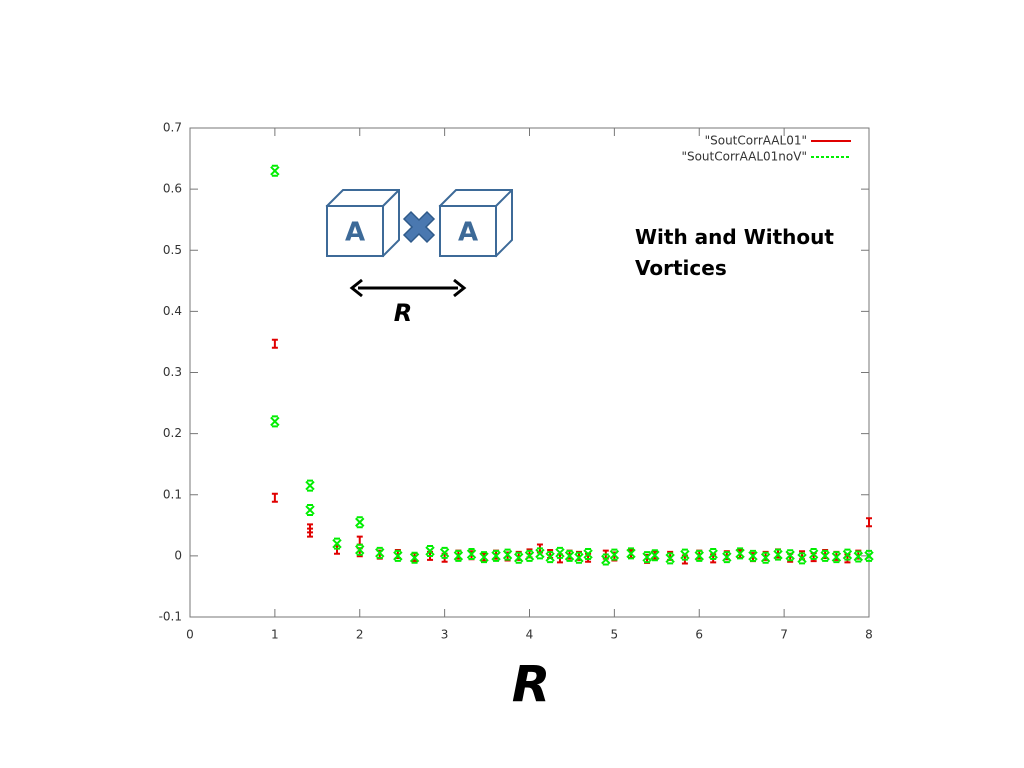 Image resolution: width=1024 pixels, height=768 pixels. Describe the element at coordinates (699, 635) in the screenshot. I see `x-tick-label: 6` at that location.